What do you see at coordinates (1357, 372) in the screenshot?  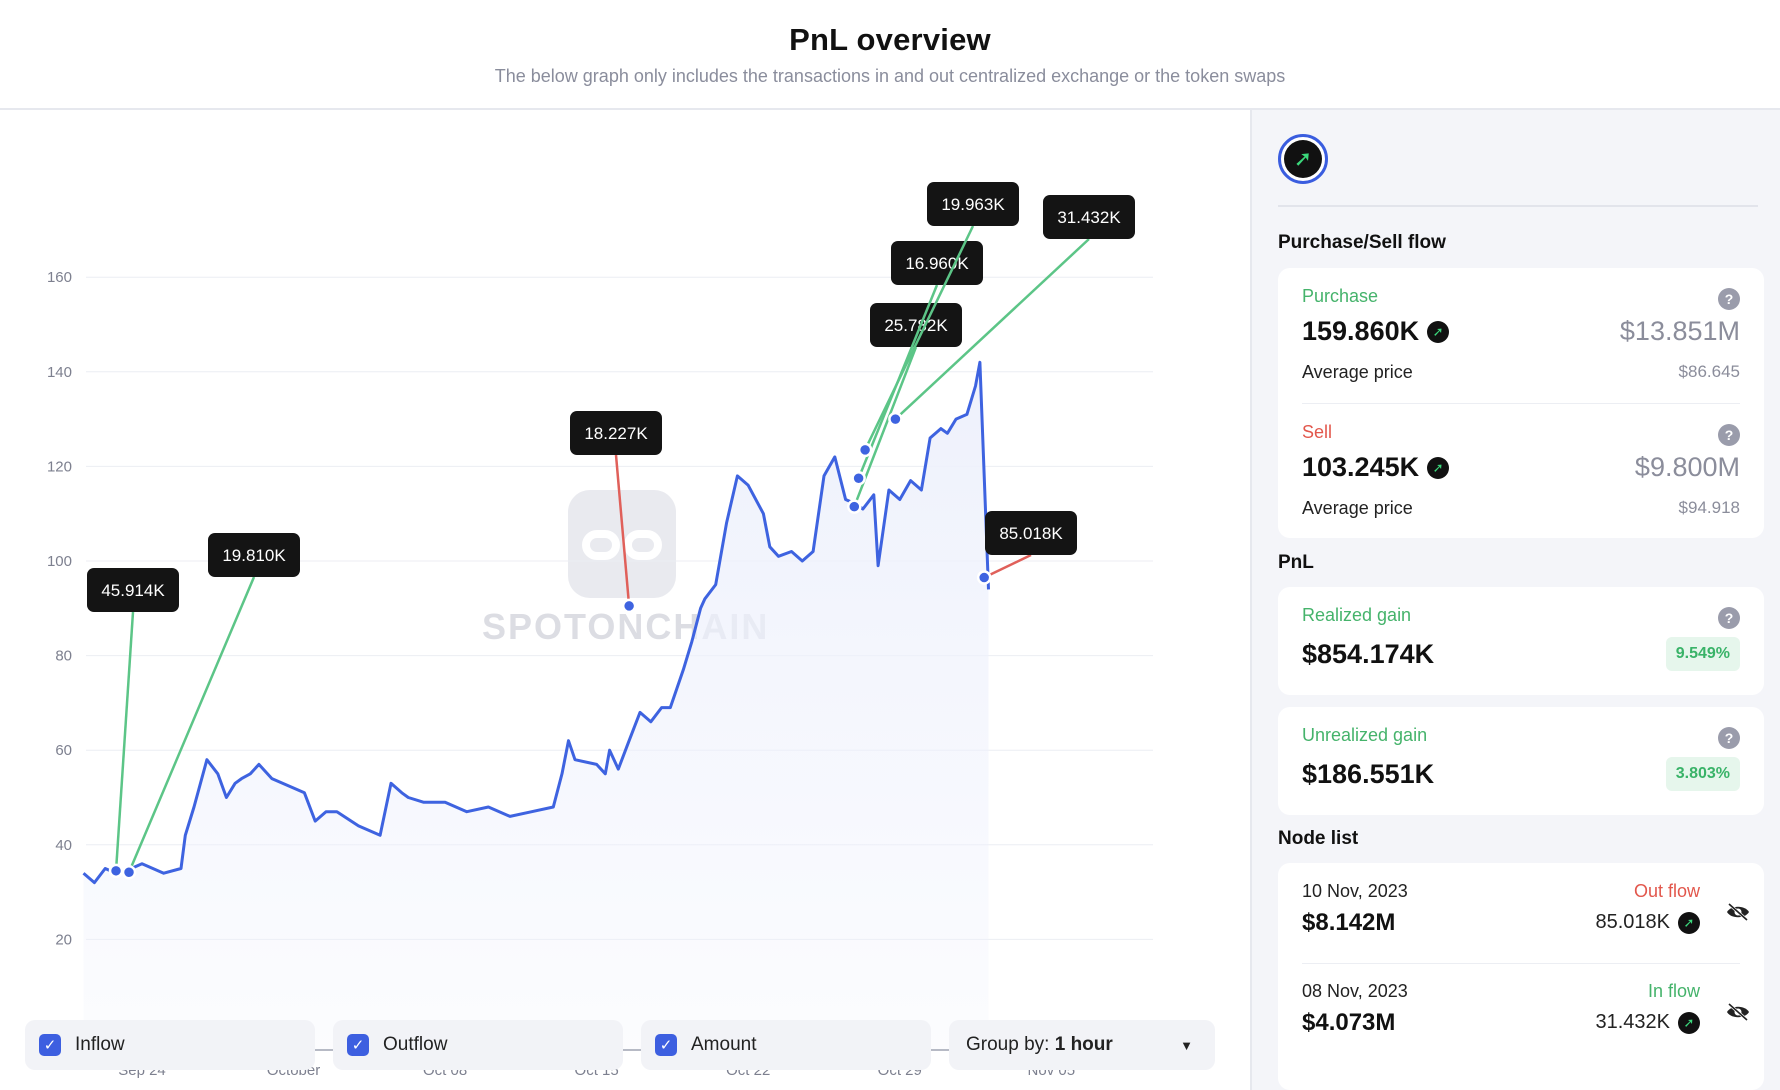 I see `purchase-avg-label: Average price` at bounding box center [1357, 372].